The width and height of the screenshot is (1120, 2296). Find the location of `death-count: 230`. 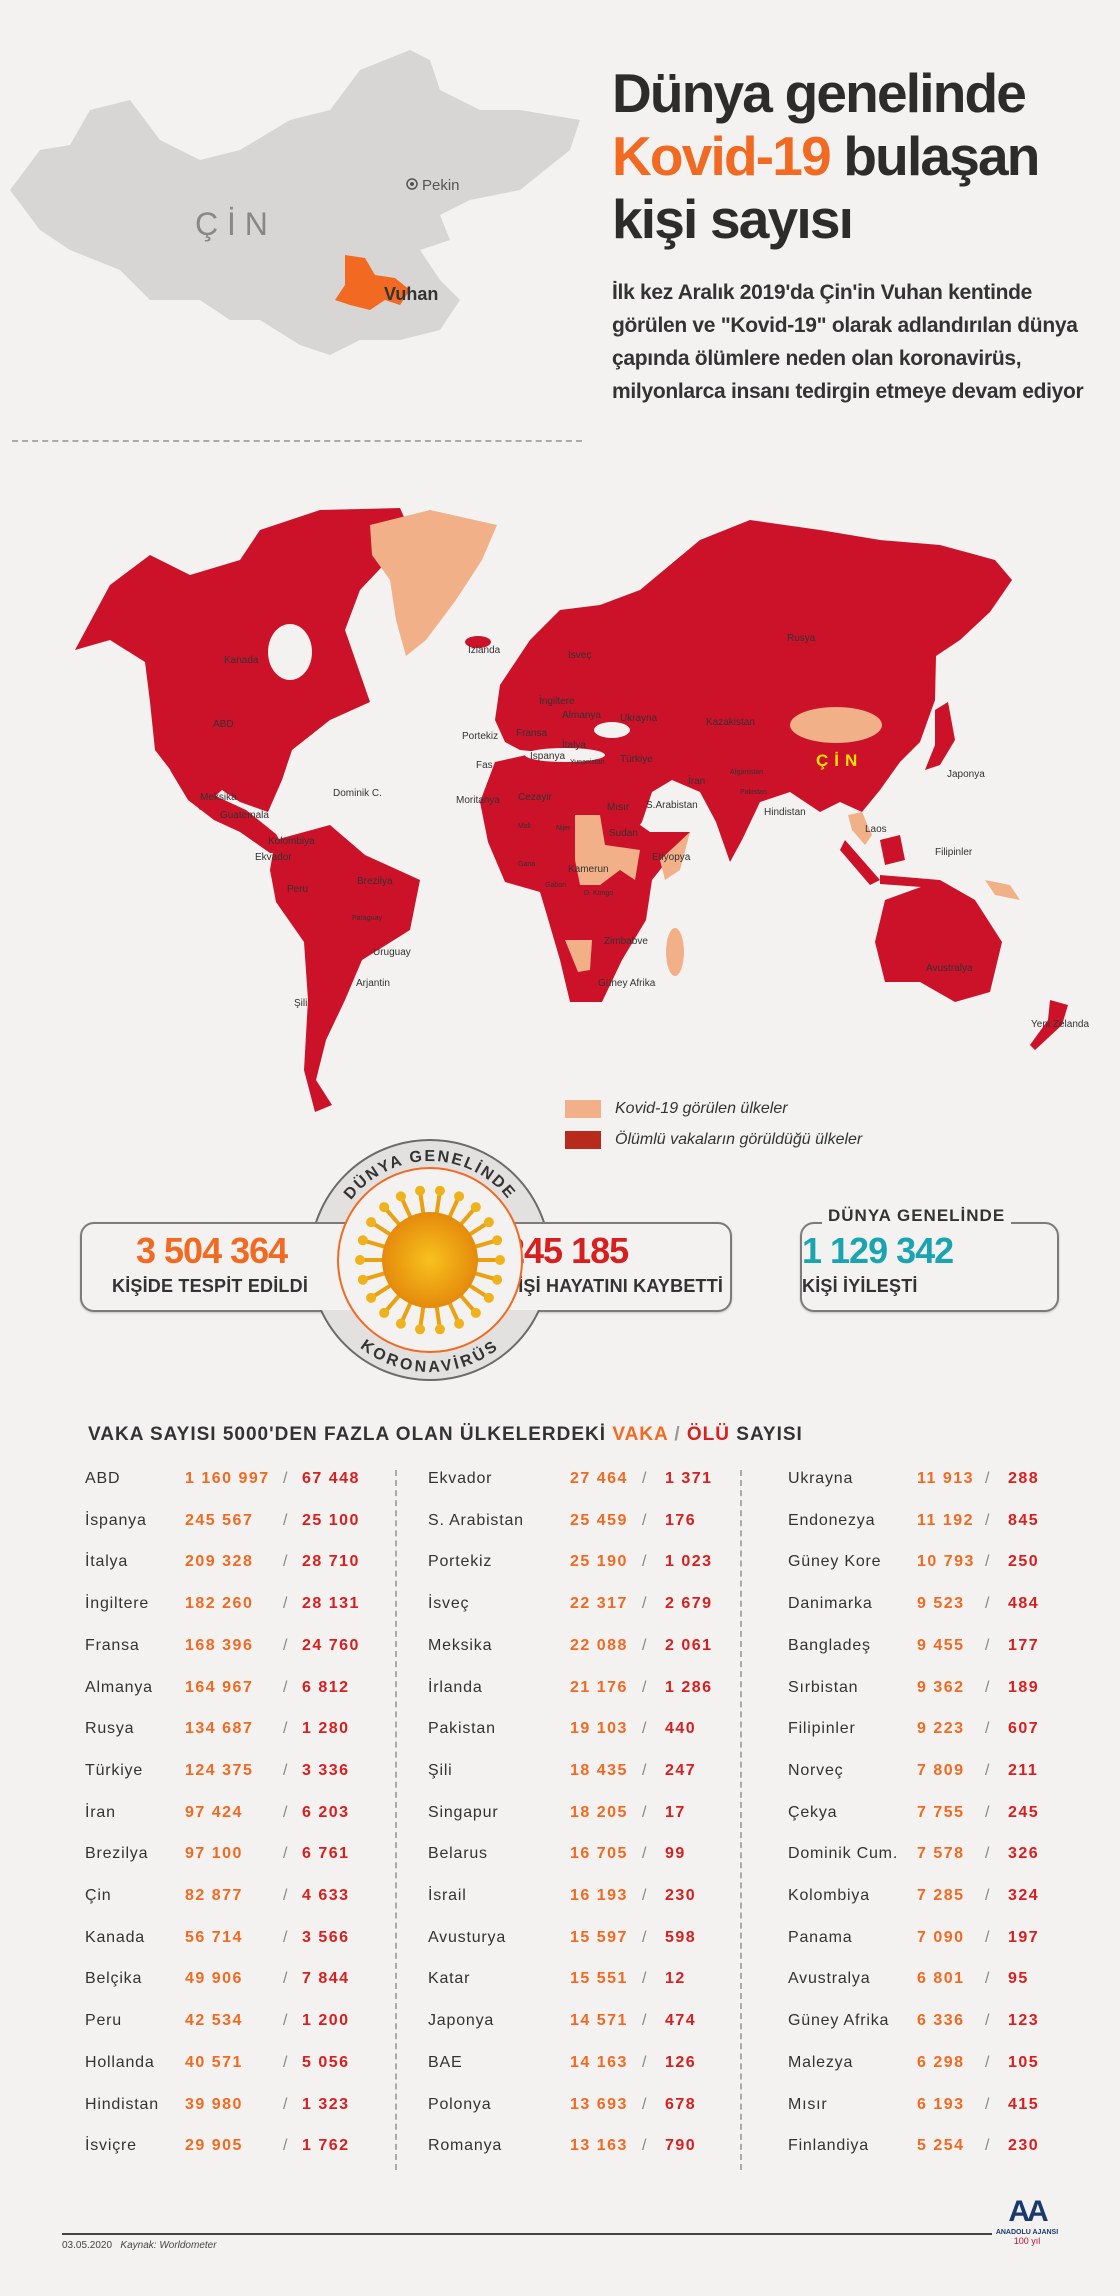

death-count: 230 is located at coordinates (1024, 2146).